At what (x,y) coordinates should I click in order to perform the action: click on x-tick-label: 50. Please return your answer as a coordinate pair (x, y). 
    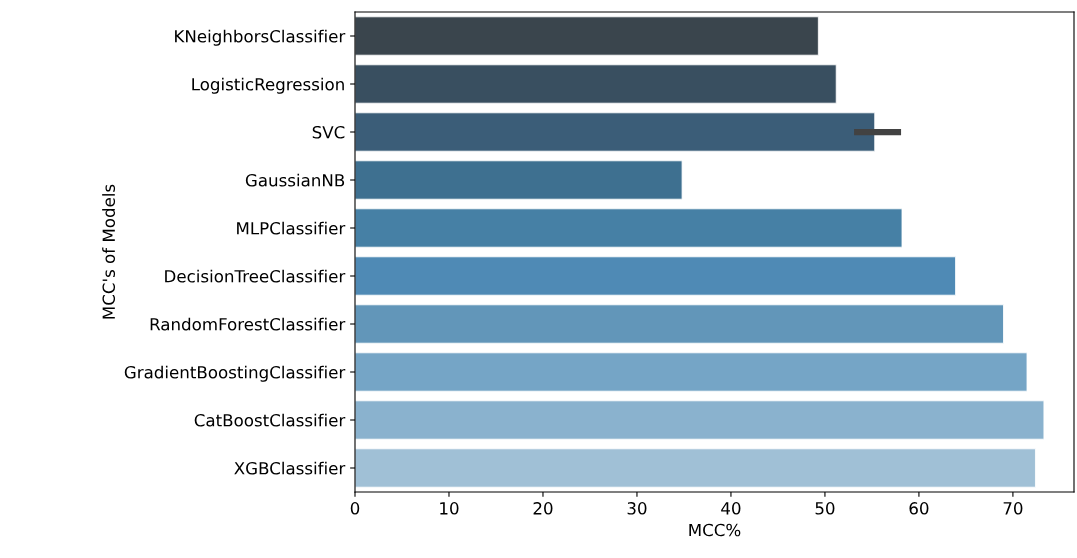
    Looking at the image, I should click on (825, 508).